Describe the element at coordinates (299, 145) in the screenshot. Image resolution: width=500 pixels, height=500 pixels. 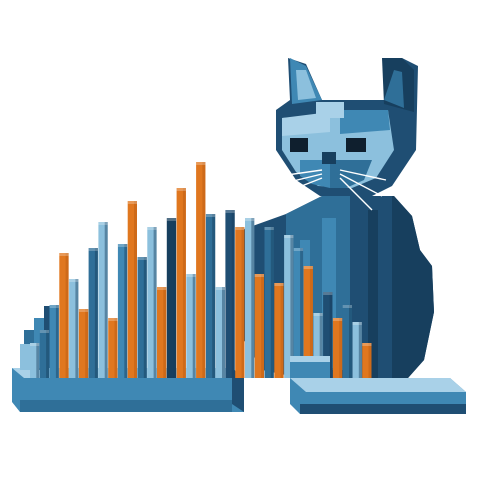
I see `left-eye` at that location.